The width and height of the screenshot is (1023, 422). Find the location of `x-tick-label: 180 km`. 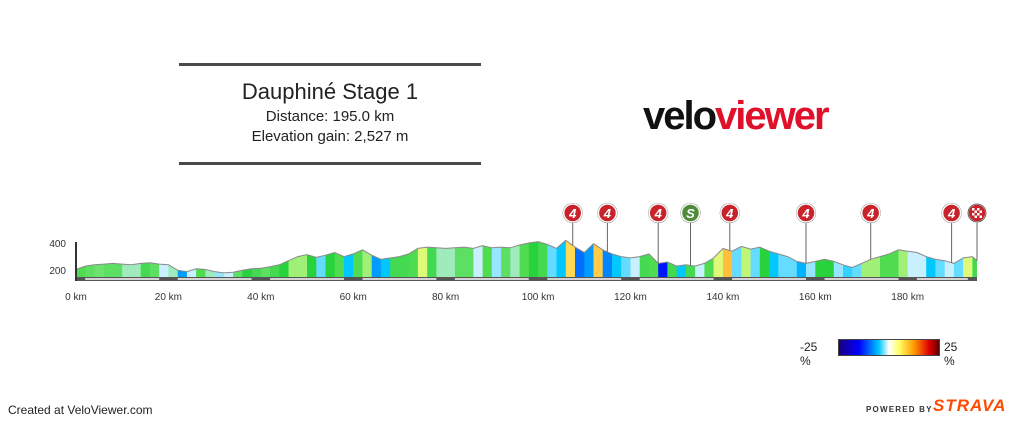

x-tick-label: 180 km is located at coordinates (907, 297).